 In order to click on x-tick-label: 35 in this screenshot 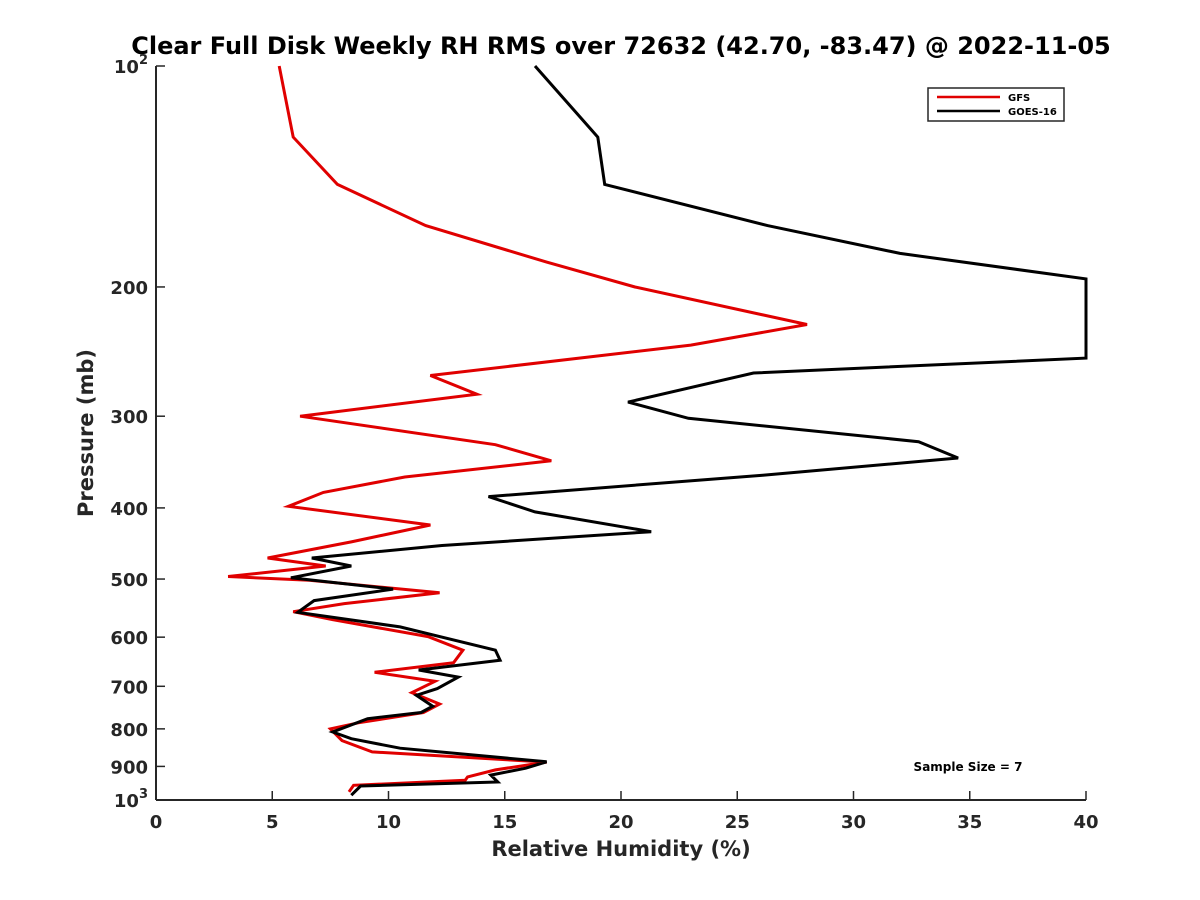, I will do `click(969, 822)`.